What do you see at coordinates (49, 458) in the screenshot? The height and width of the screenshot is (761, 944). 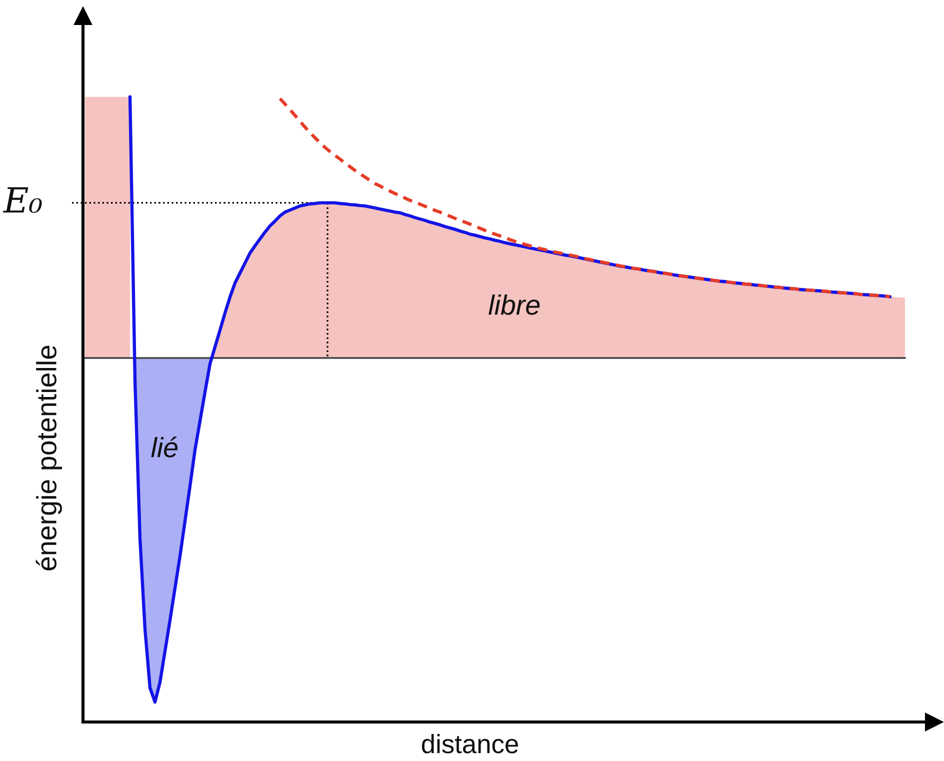 I see `y-axis-title: énergie potentielle` at bounding box center [49, 458].